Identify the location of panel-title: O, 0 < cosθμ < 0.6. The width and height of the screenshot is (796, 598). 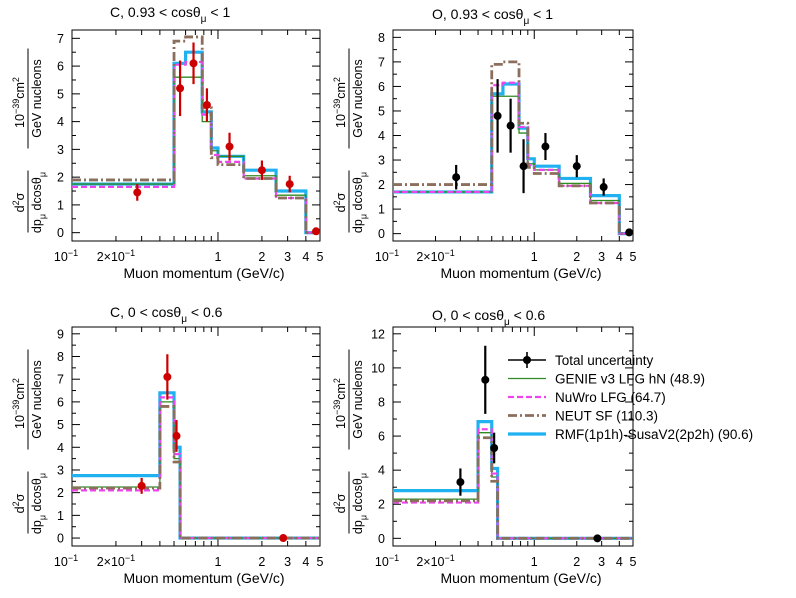
(488, 317).